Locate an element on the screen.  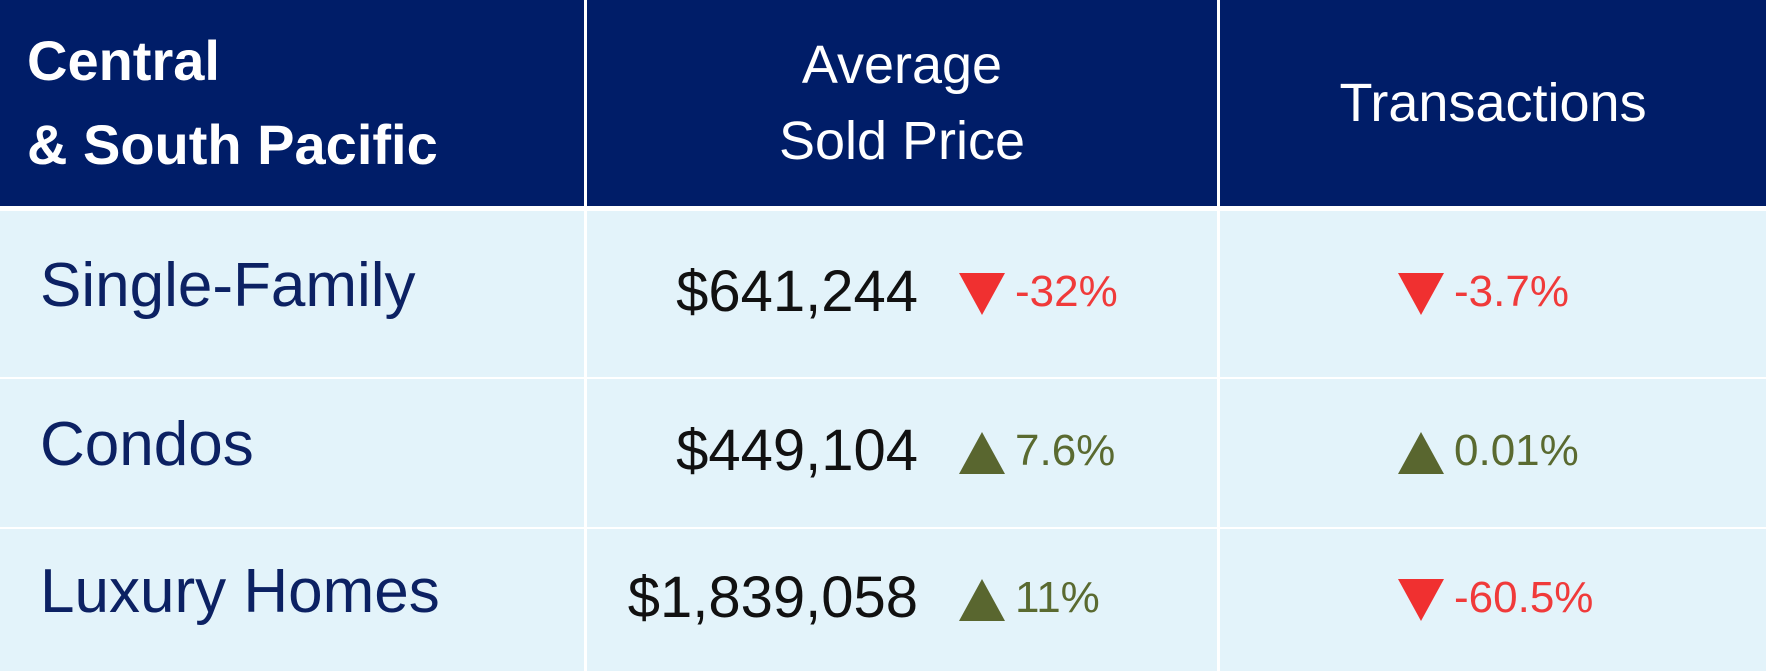
header-price-line: Average is located at coordinates (902, 65).